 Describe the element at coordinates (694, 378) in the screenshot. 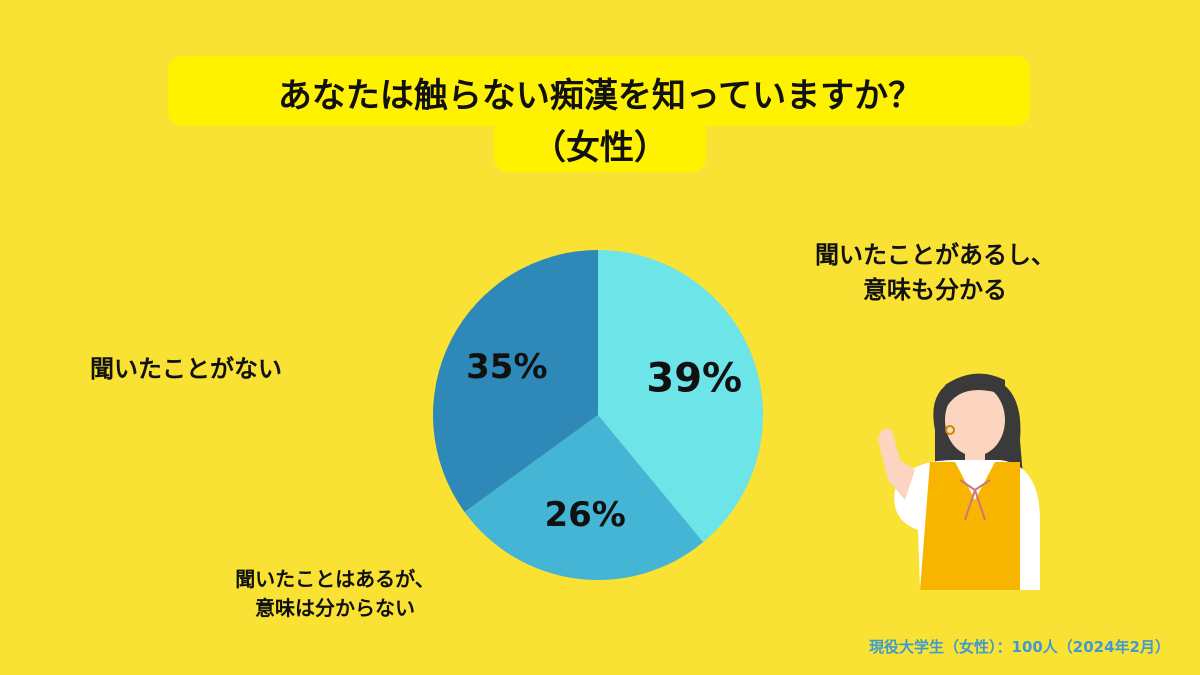

I see `value-label: 39%` at that location.